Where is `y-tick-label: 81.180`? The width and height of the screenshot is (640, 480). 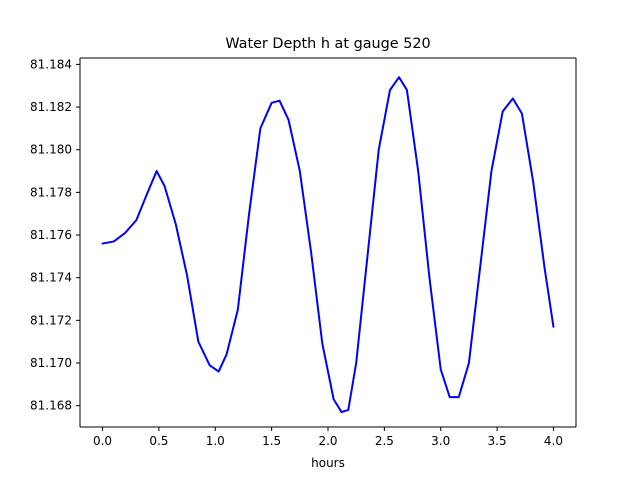 y-tick-label: 81.180 is located at coordinates (51, 150).